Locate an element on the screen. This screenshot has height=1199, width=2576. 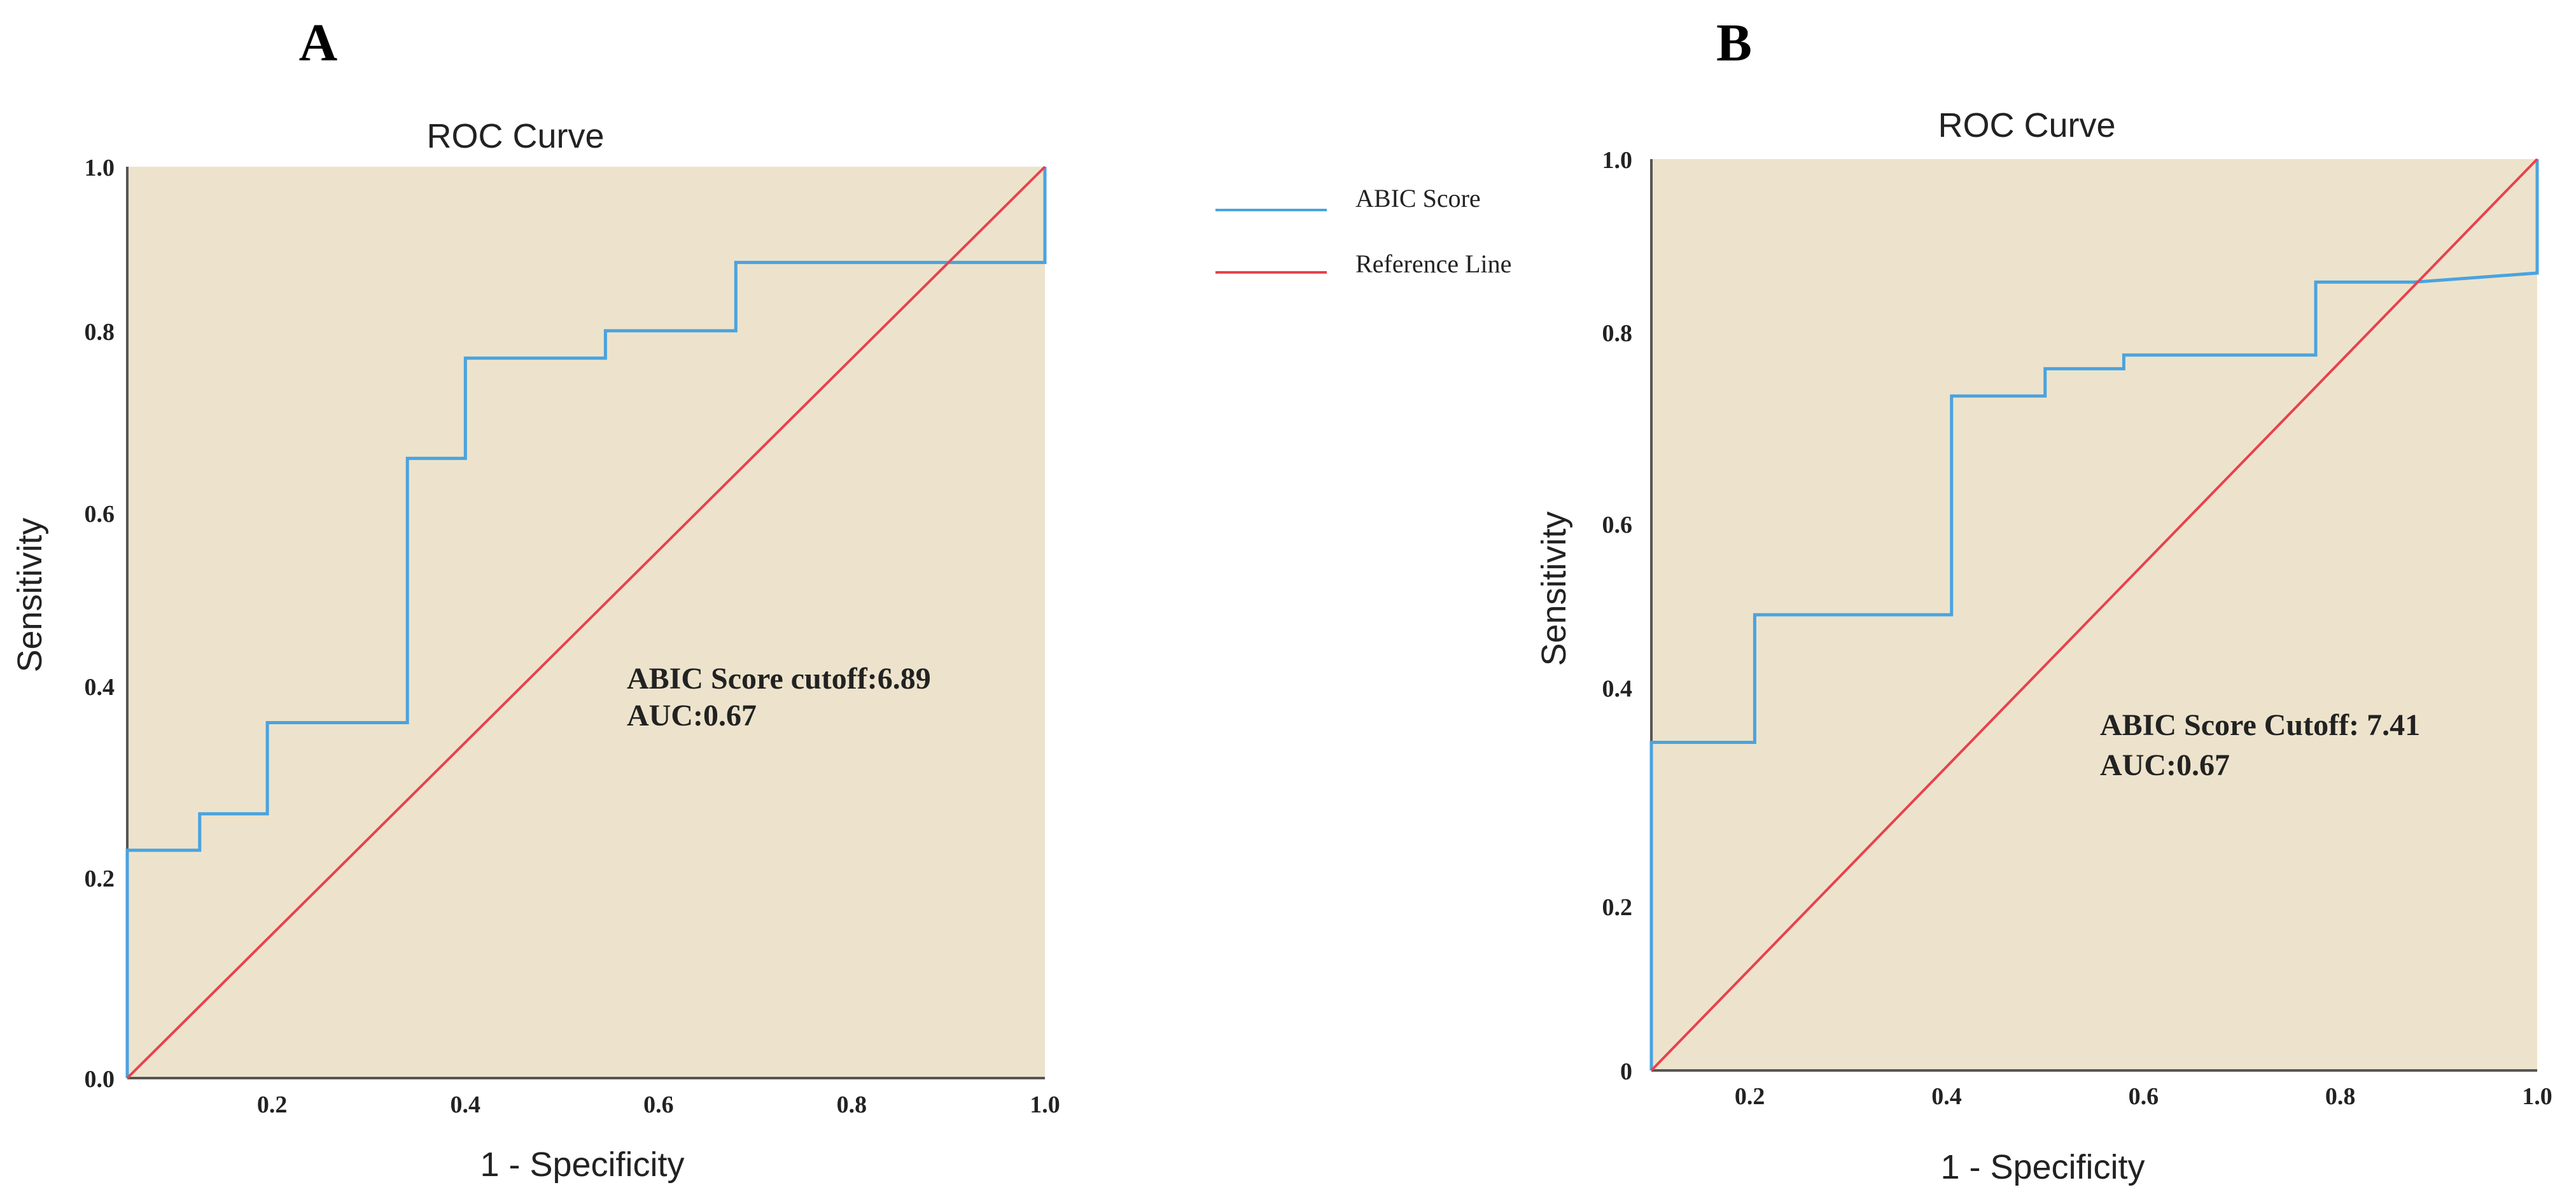
annotation-cutoff-a: ABIC Score cutoff:6.89 is located at coordinates (779, 679).